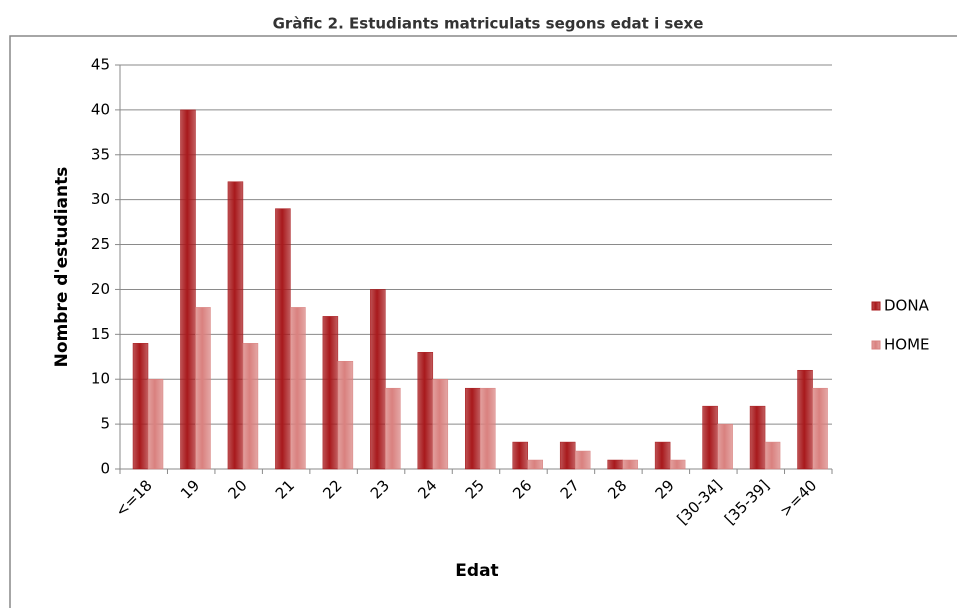 The height and width of the screenshot is (612, 957). Describe the element at coordinates (100, 109) in the screenshot. I see `y-tick-label: 40` at that location.